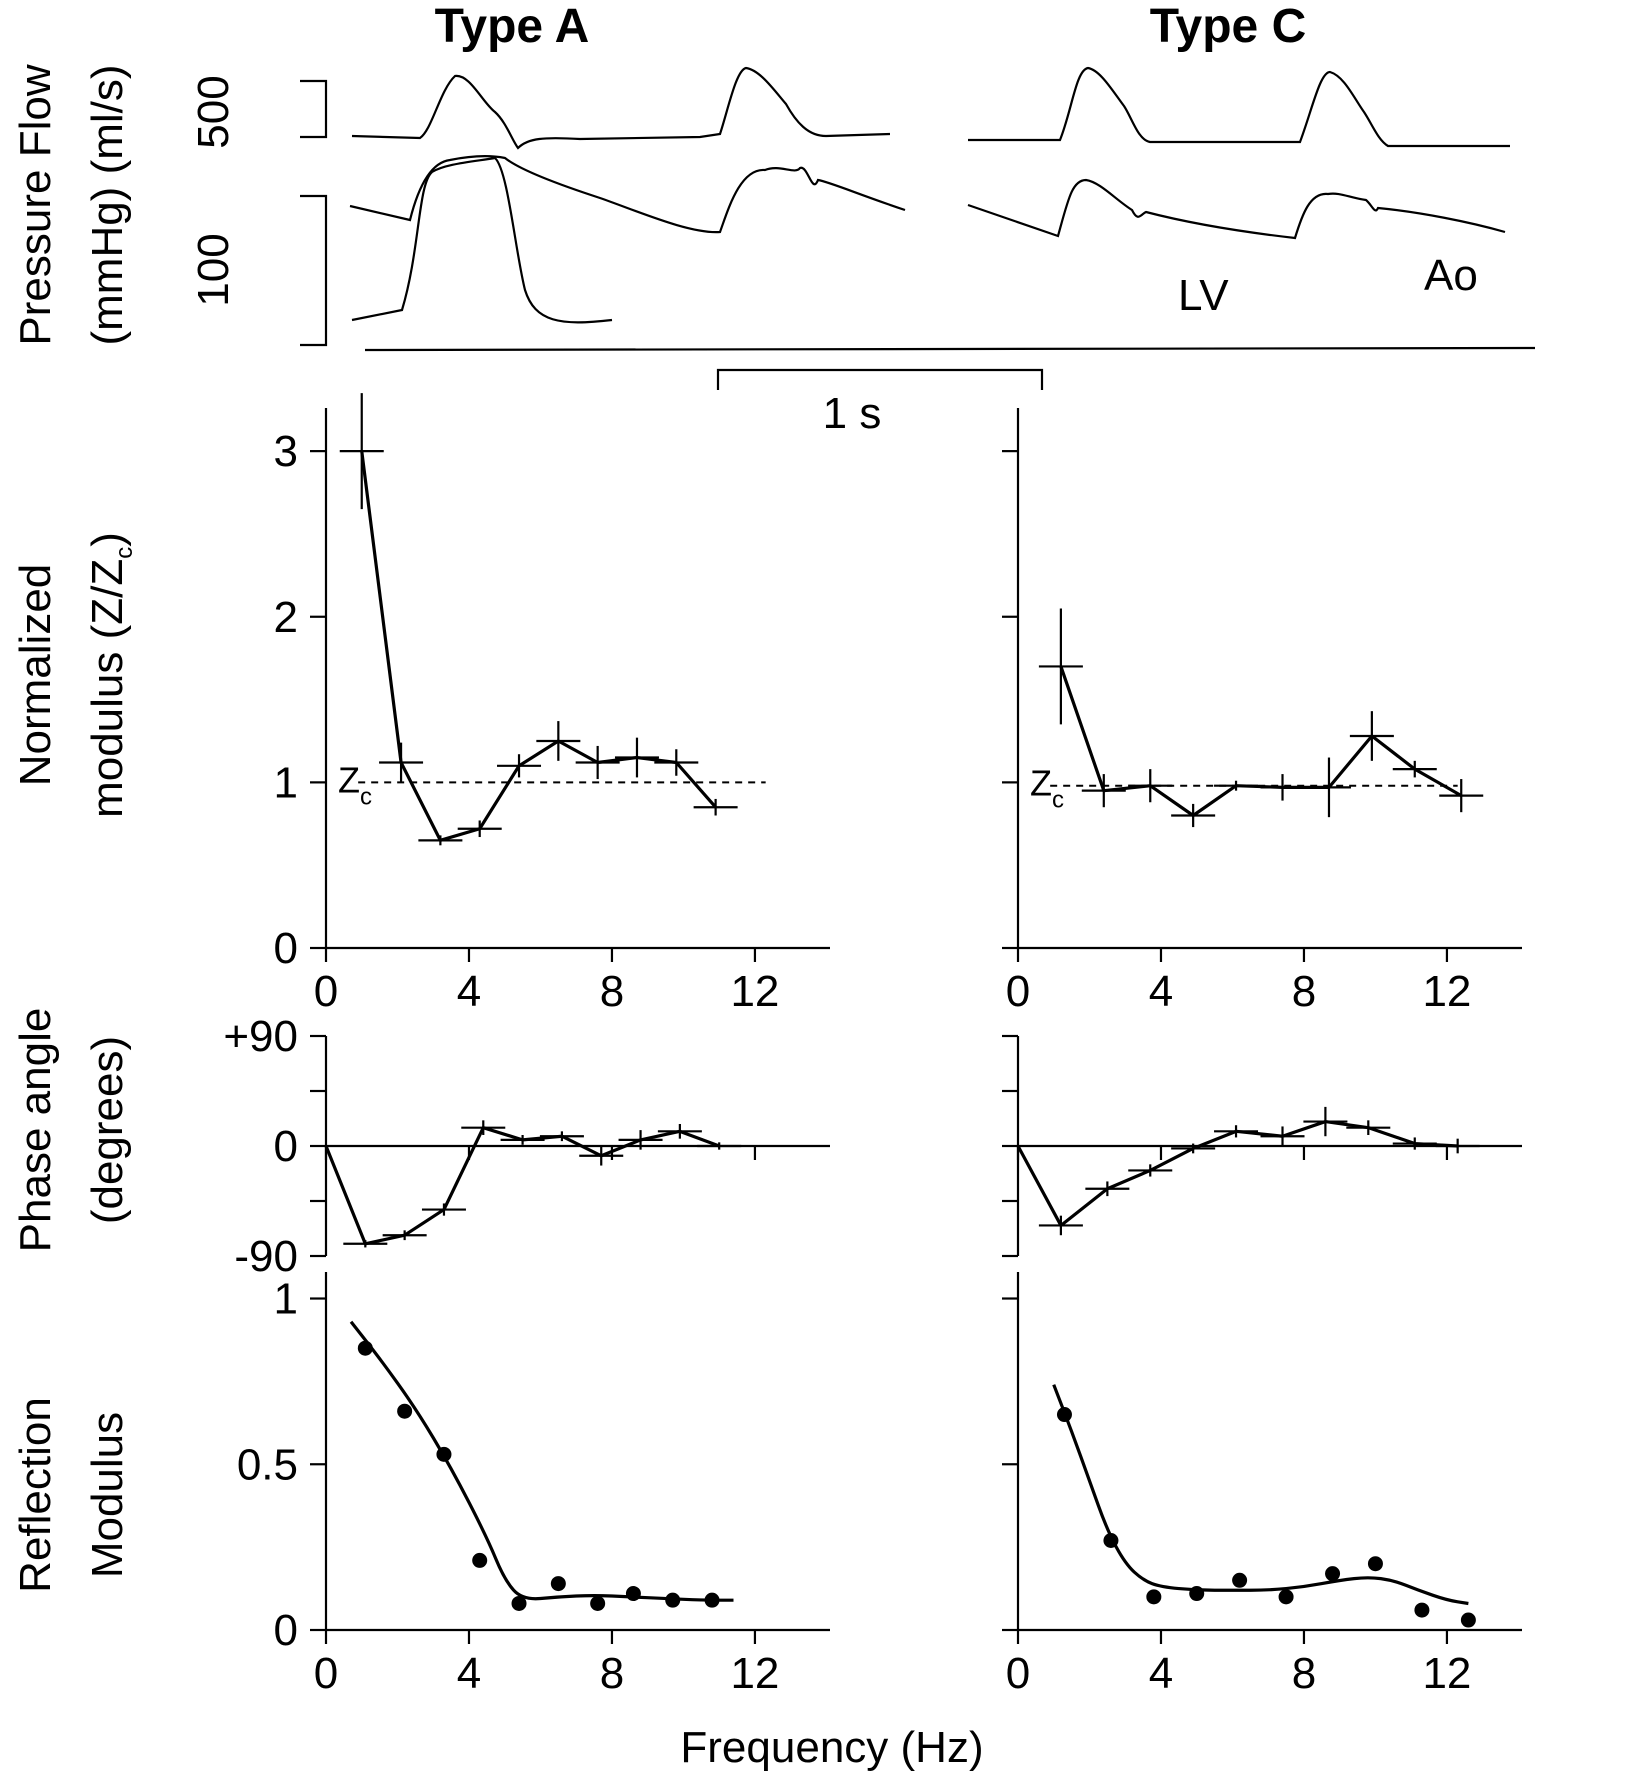  Describe the element at coordinates (512, 26) in the screenshot. I see `title-type-a: Type A` at that location.